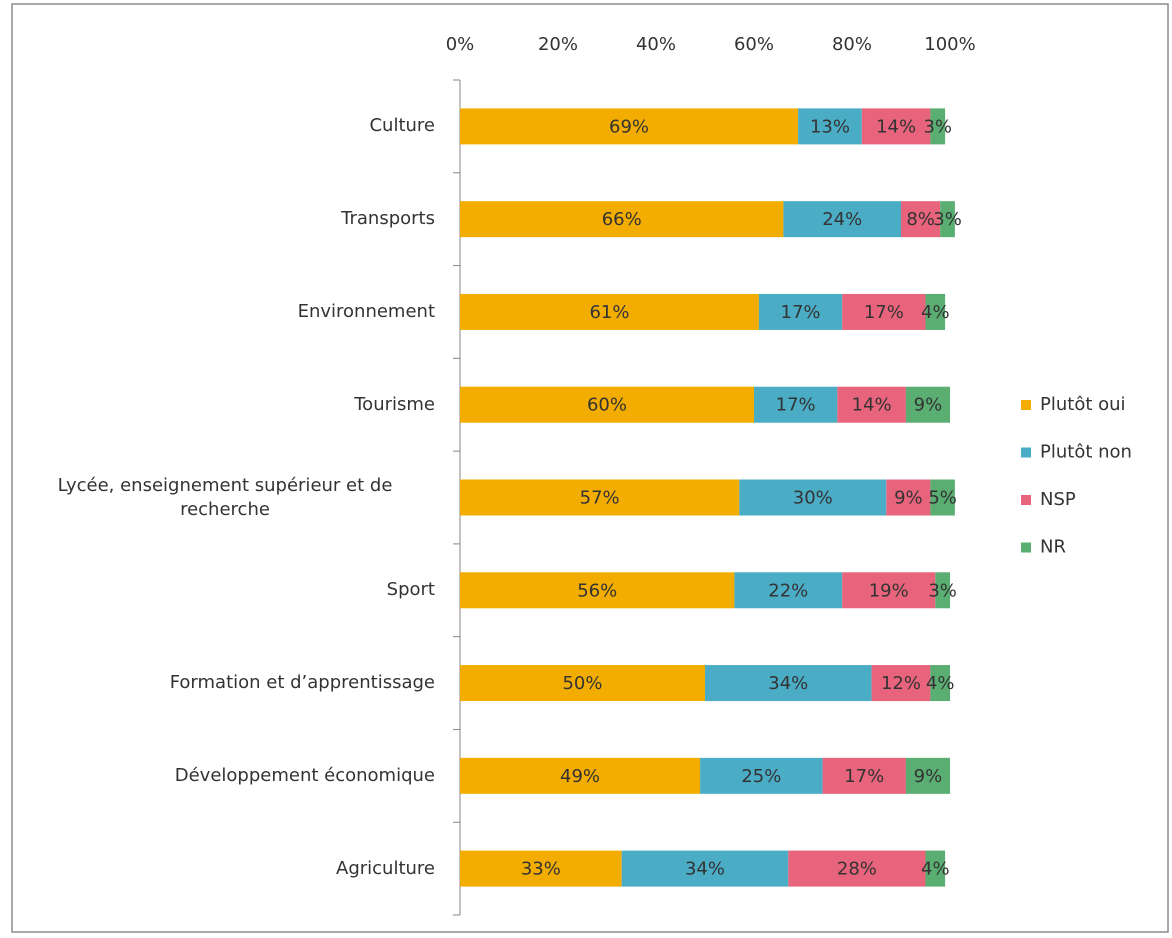  I want to click on data-label: 22%, so click(788, 590).